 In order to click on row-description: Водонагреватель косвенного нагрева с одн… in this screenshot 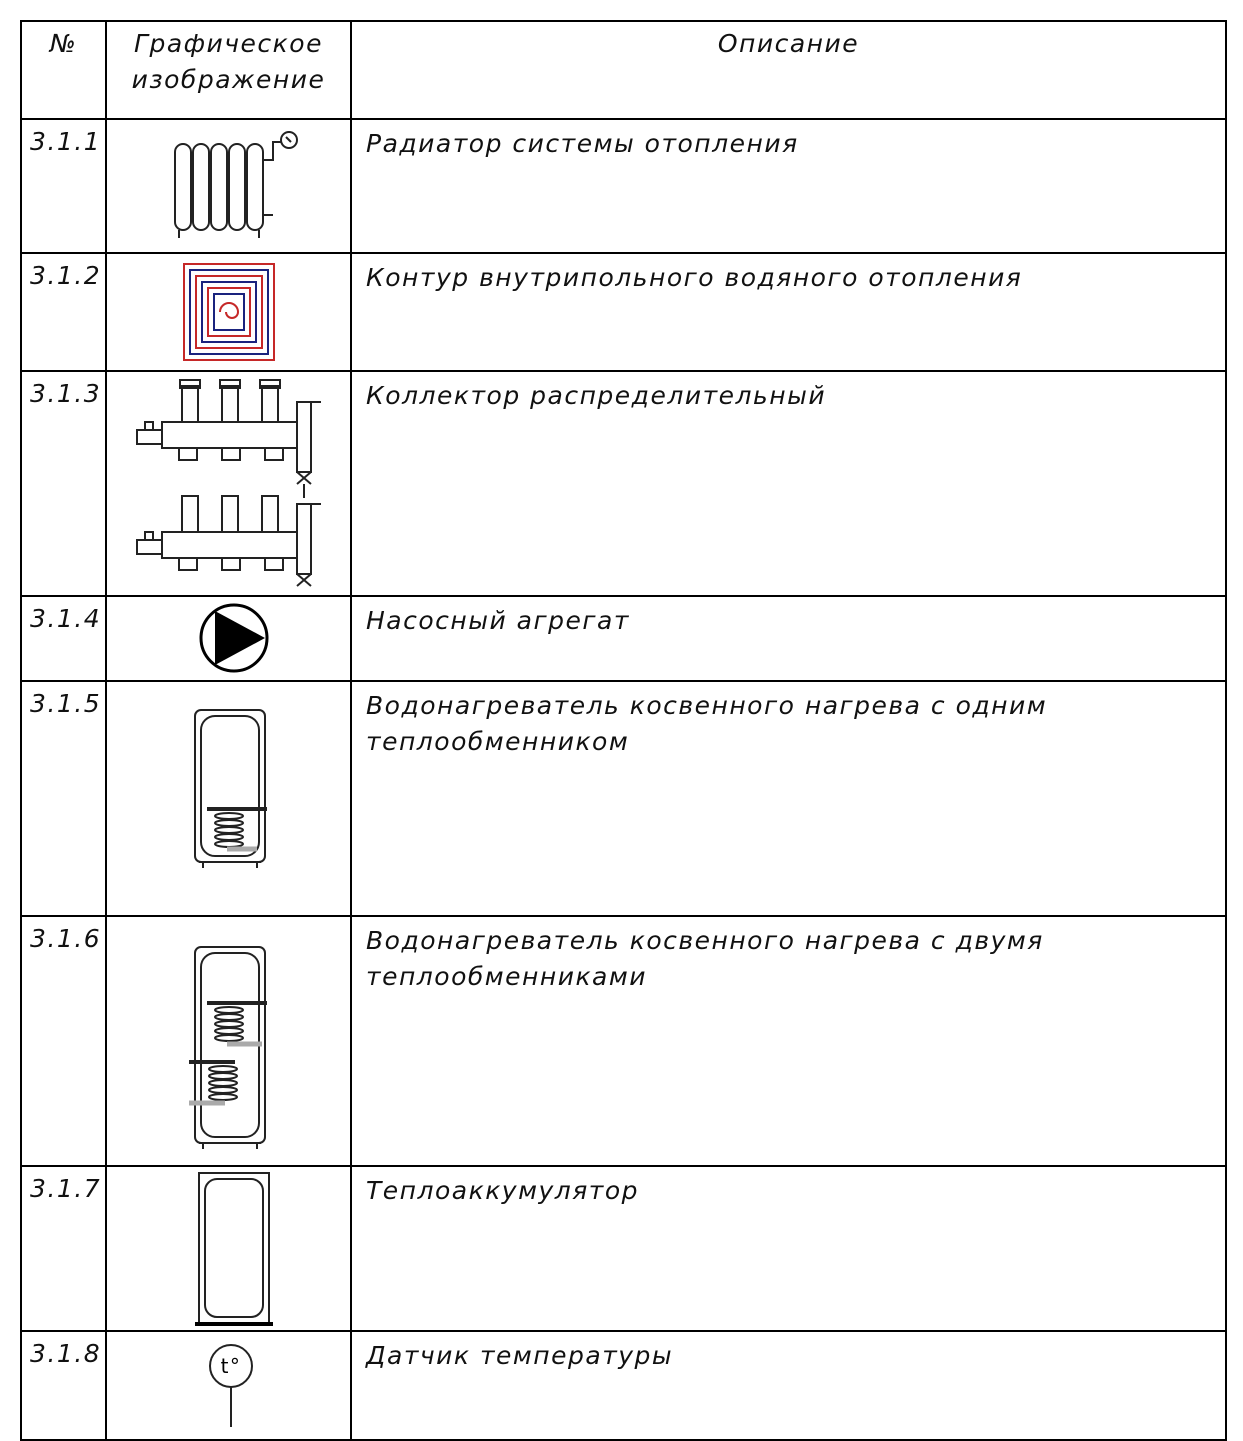, I will do `click(788, 798)`.